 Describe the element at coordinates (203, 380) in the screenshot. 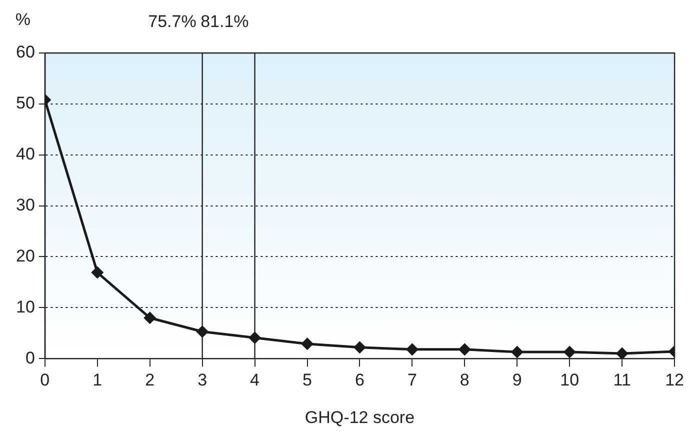

I see `x-tick-label: 3` at that location.